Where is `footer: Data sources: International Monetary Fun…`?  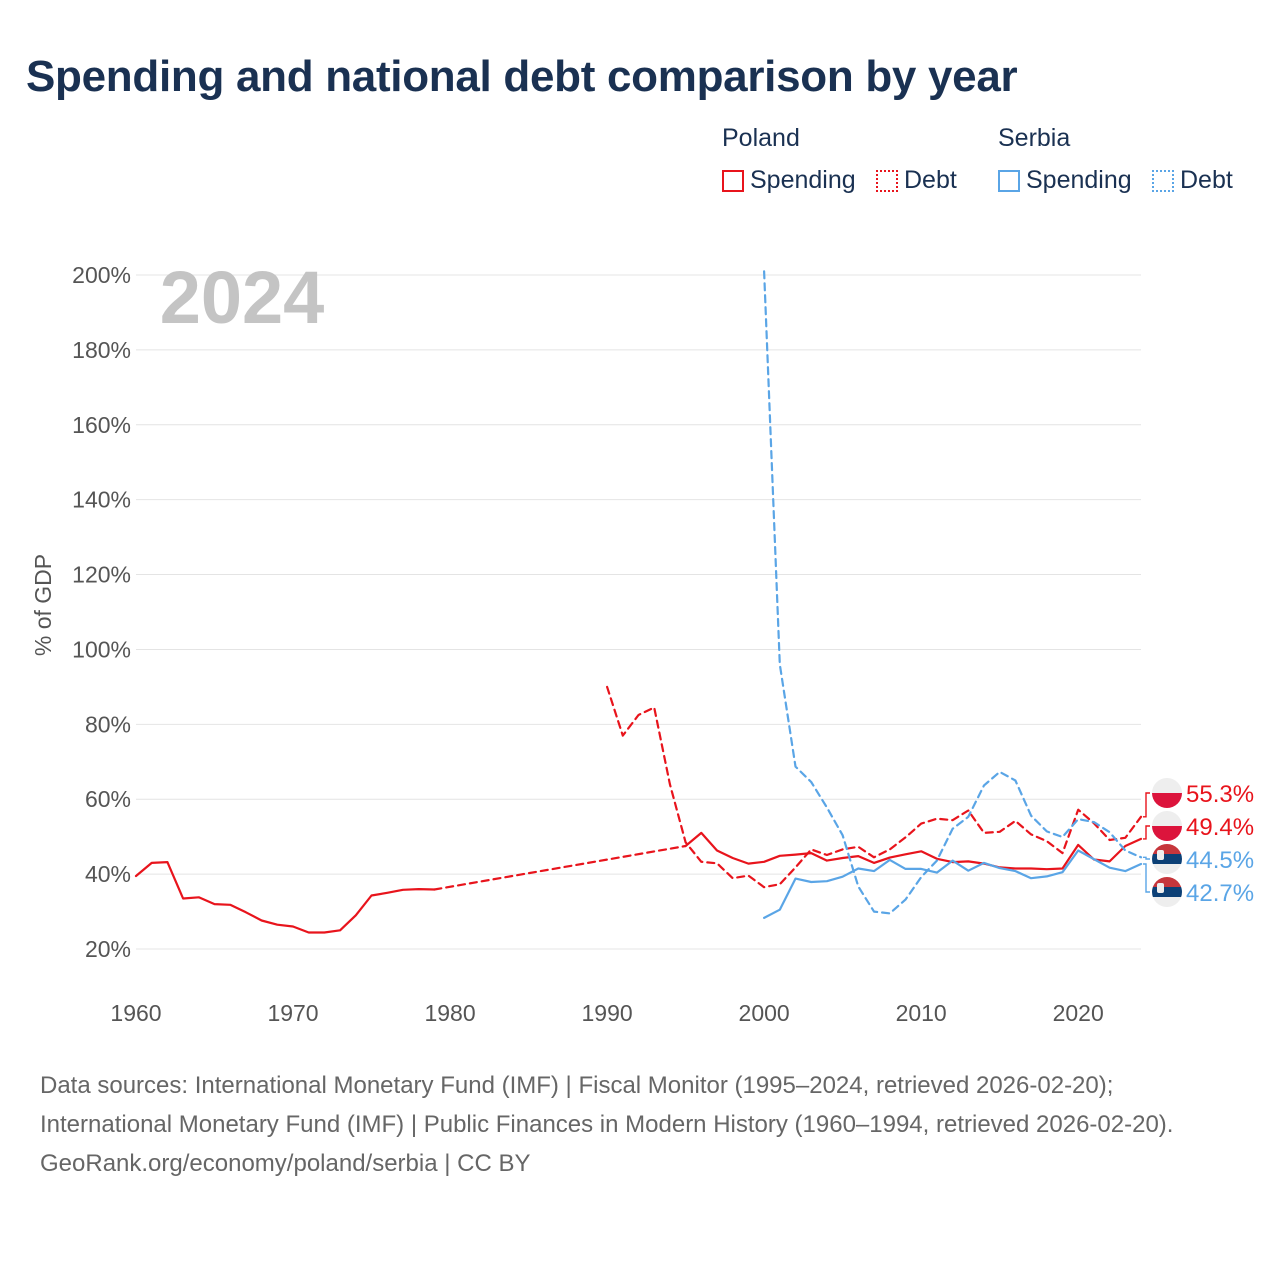 footer: Data sources: International Monetary Fun… is located at coordinates (640, 1124).